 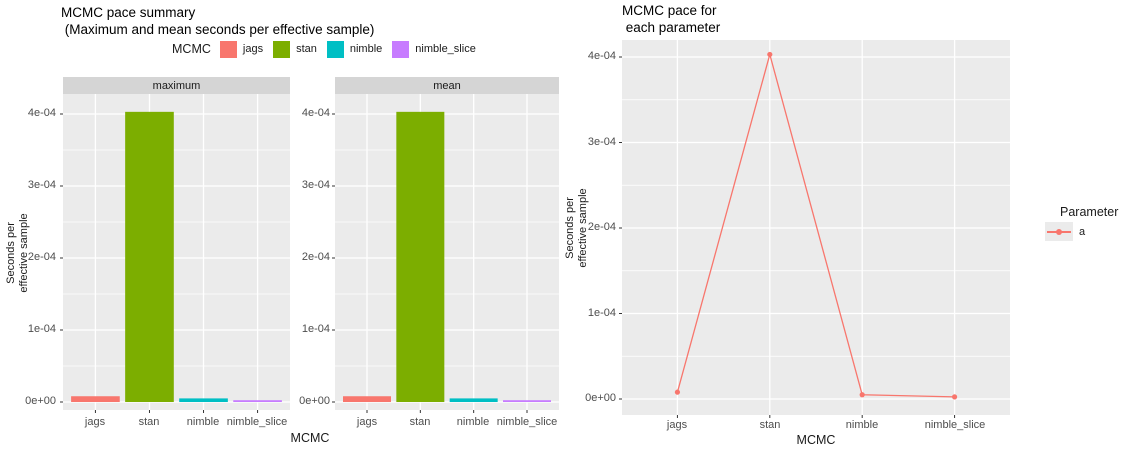 I want to click on bars-mean, so click(x=445, y=253).